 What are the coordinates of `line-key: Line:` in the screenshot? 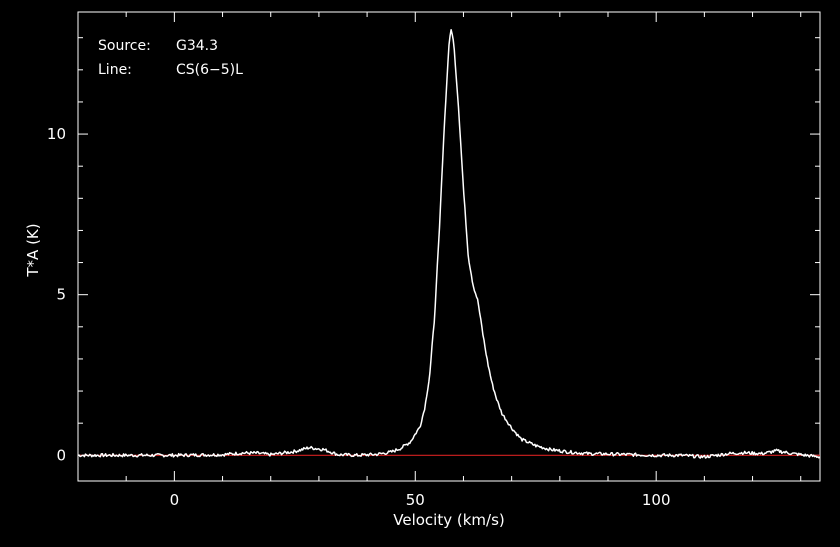 It's located at (115, 70).